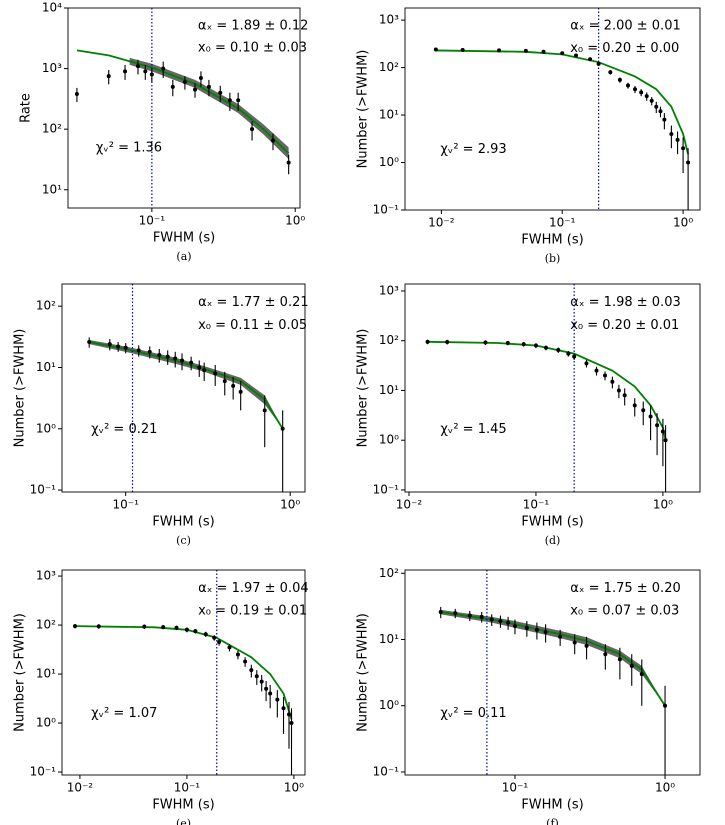 This screenshot has height=825, width=725. Describe the element at coordinates (624, 48) in the screenshot. I see `annotation: x₀ = 0.20 ± 0.00` at that location.